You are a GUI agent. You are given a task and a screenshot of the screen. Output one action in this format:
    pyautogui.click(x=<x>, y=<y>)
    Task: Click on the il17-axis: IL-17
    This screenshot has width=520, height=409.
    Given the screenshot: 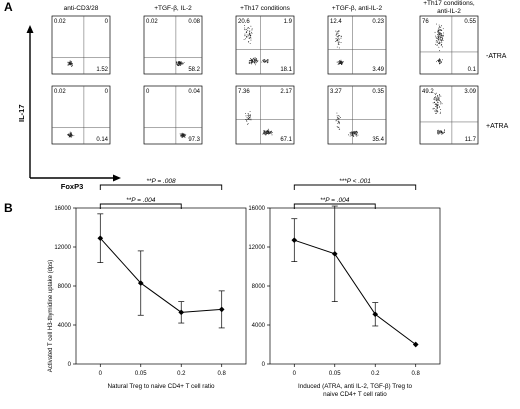 What is the action you would take?
    pyautogui.click(x=25, y=101)
    